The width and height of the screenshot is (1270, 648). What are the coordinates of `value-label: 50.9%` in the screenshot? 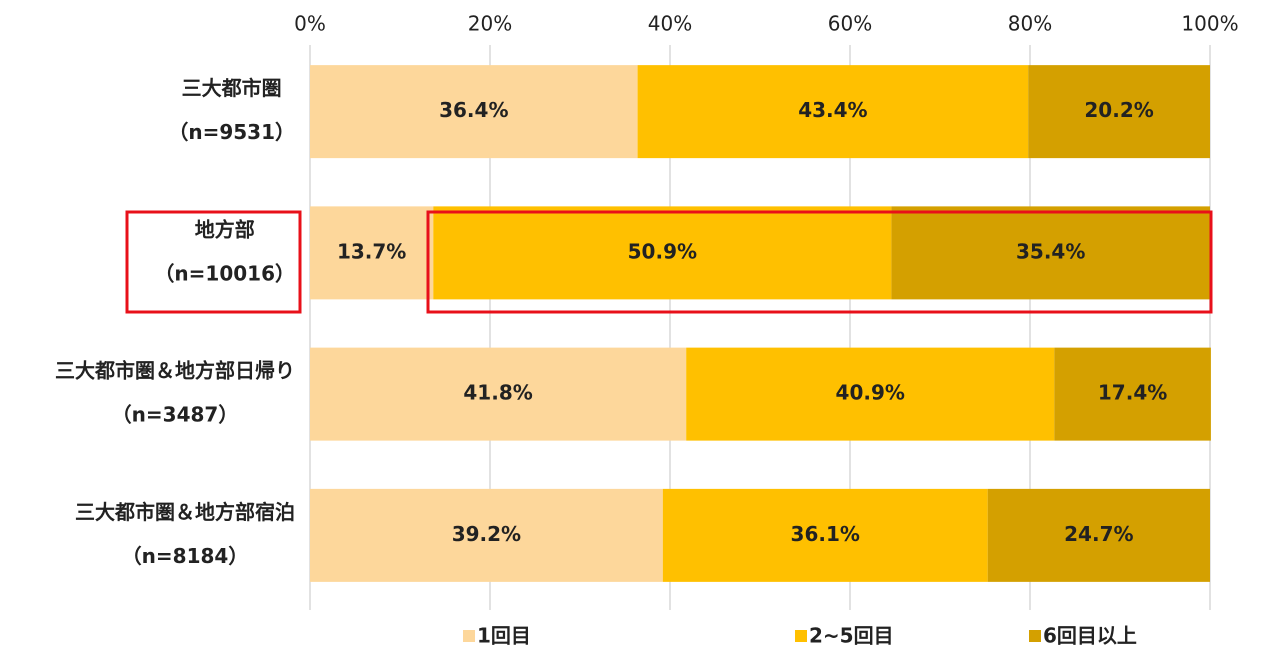 It's located at (662, 251).